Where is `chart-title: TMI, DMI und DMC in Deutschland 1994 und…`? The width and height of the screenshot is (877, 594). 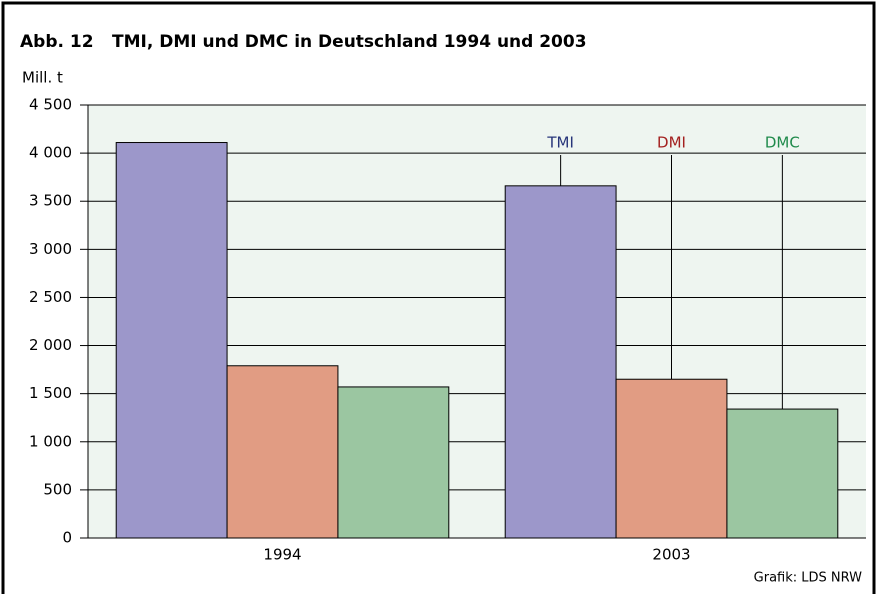 chart-title: TMI, DMI und DMC in Deutschland 1994 und… is located at coordinates (349, 42).